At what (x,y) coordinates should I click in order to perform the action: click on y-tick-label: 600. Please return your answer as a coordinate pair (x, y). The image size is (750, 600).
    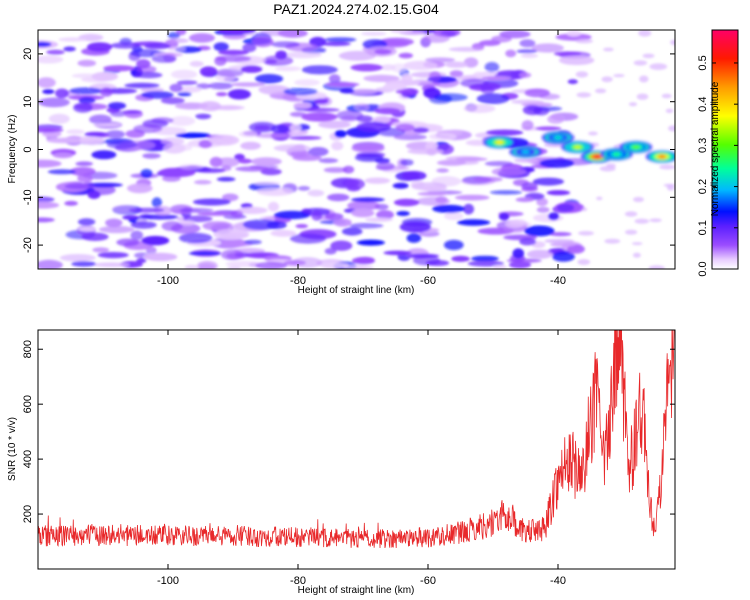
    Looking at the image, I should click on (28, 404).